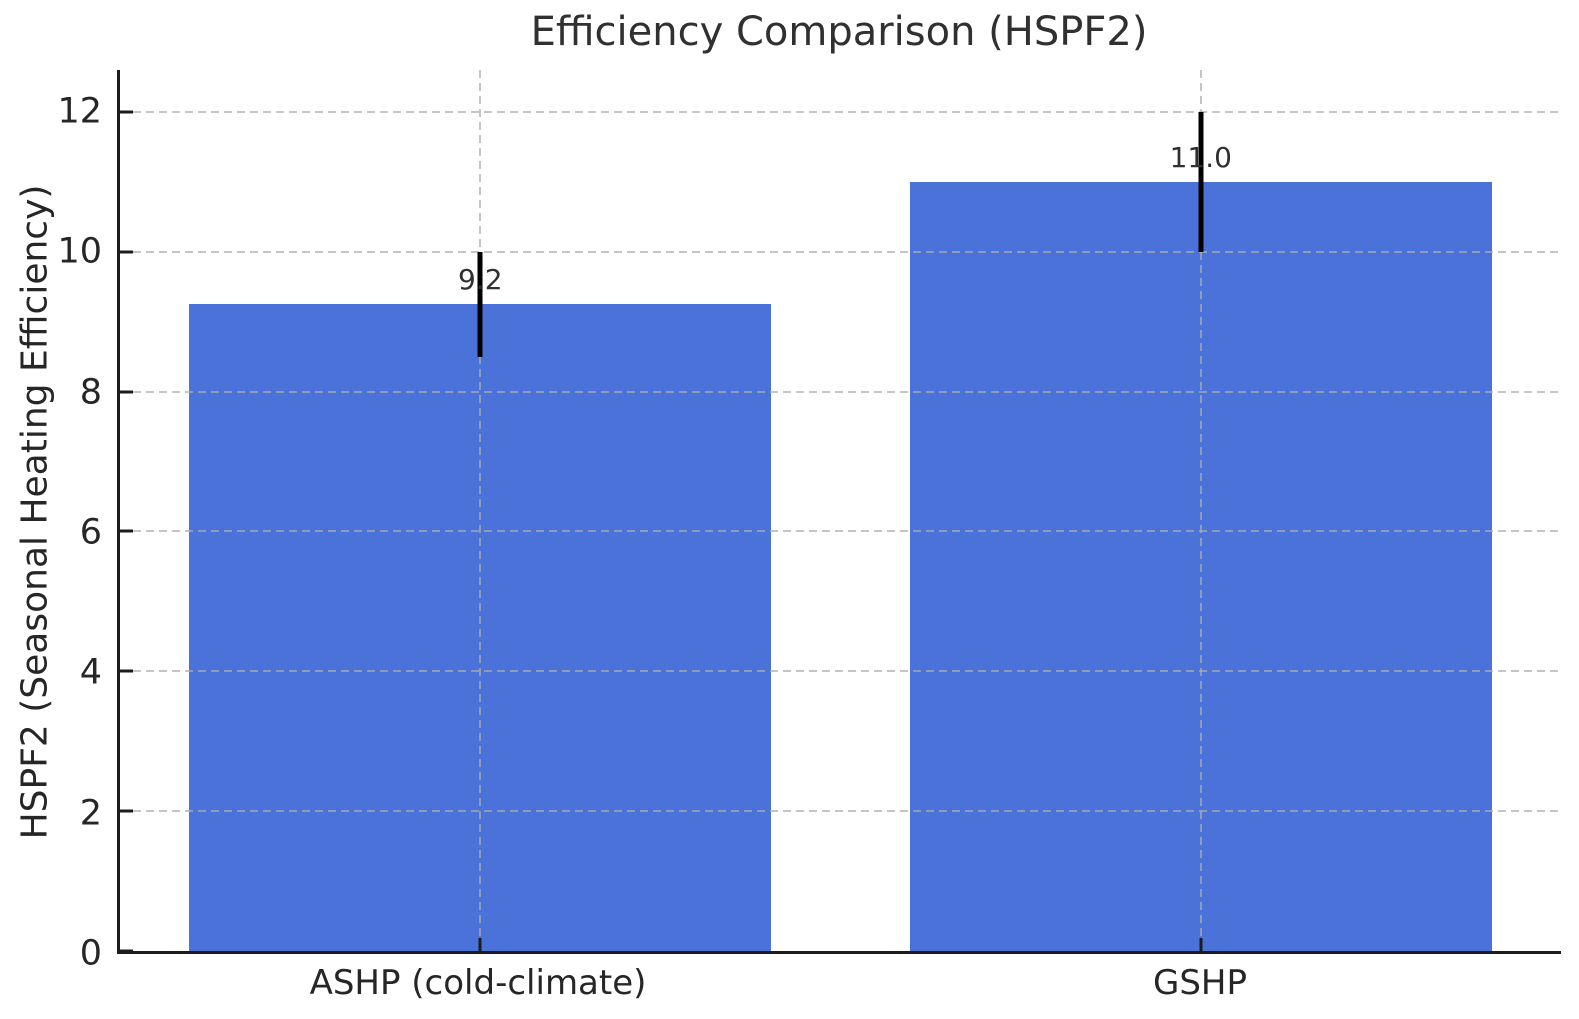  What do you see at coordinates (1200, 983) in the screenshot?
I see `x-tick-label: GSHP` at bounding box center [1200, 983].